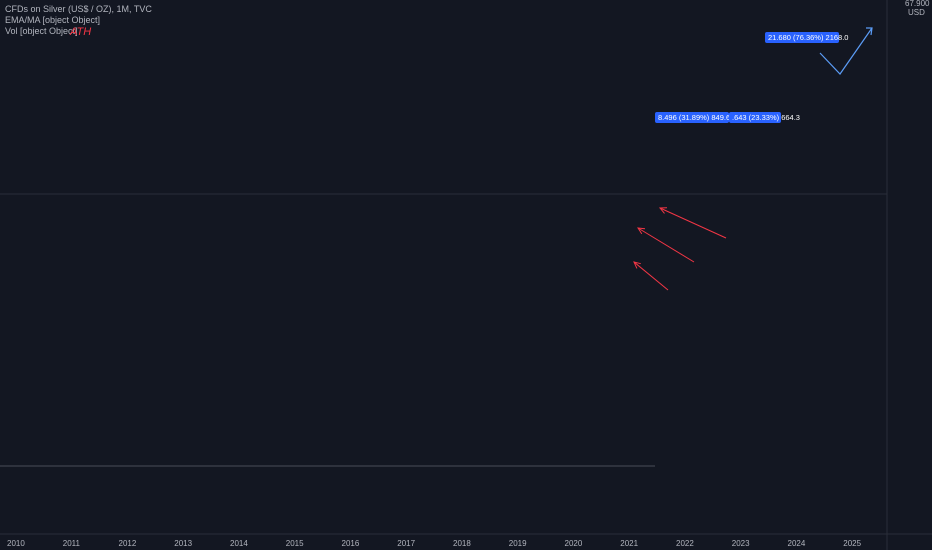  What do you see at coordinates (917, 4) in the screenshot?
I see `price-axis-top-tick: 67.900` at bounding box center [917, 4].